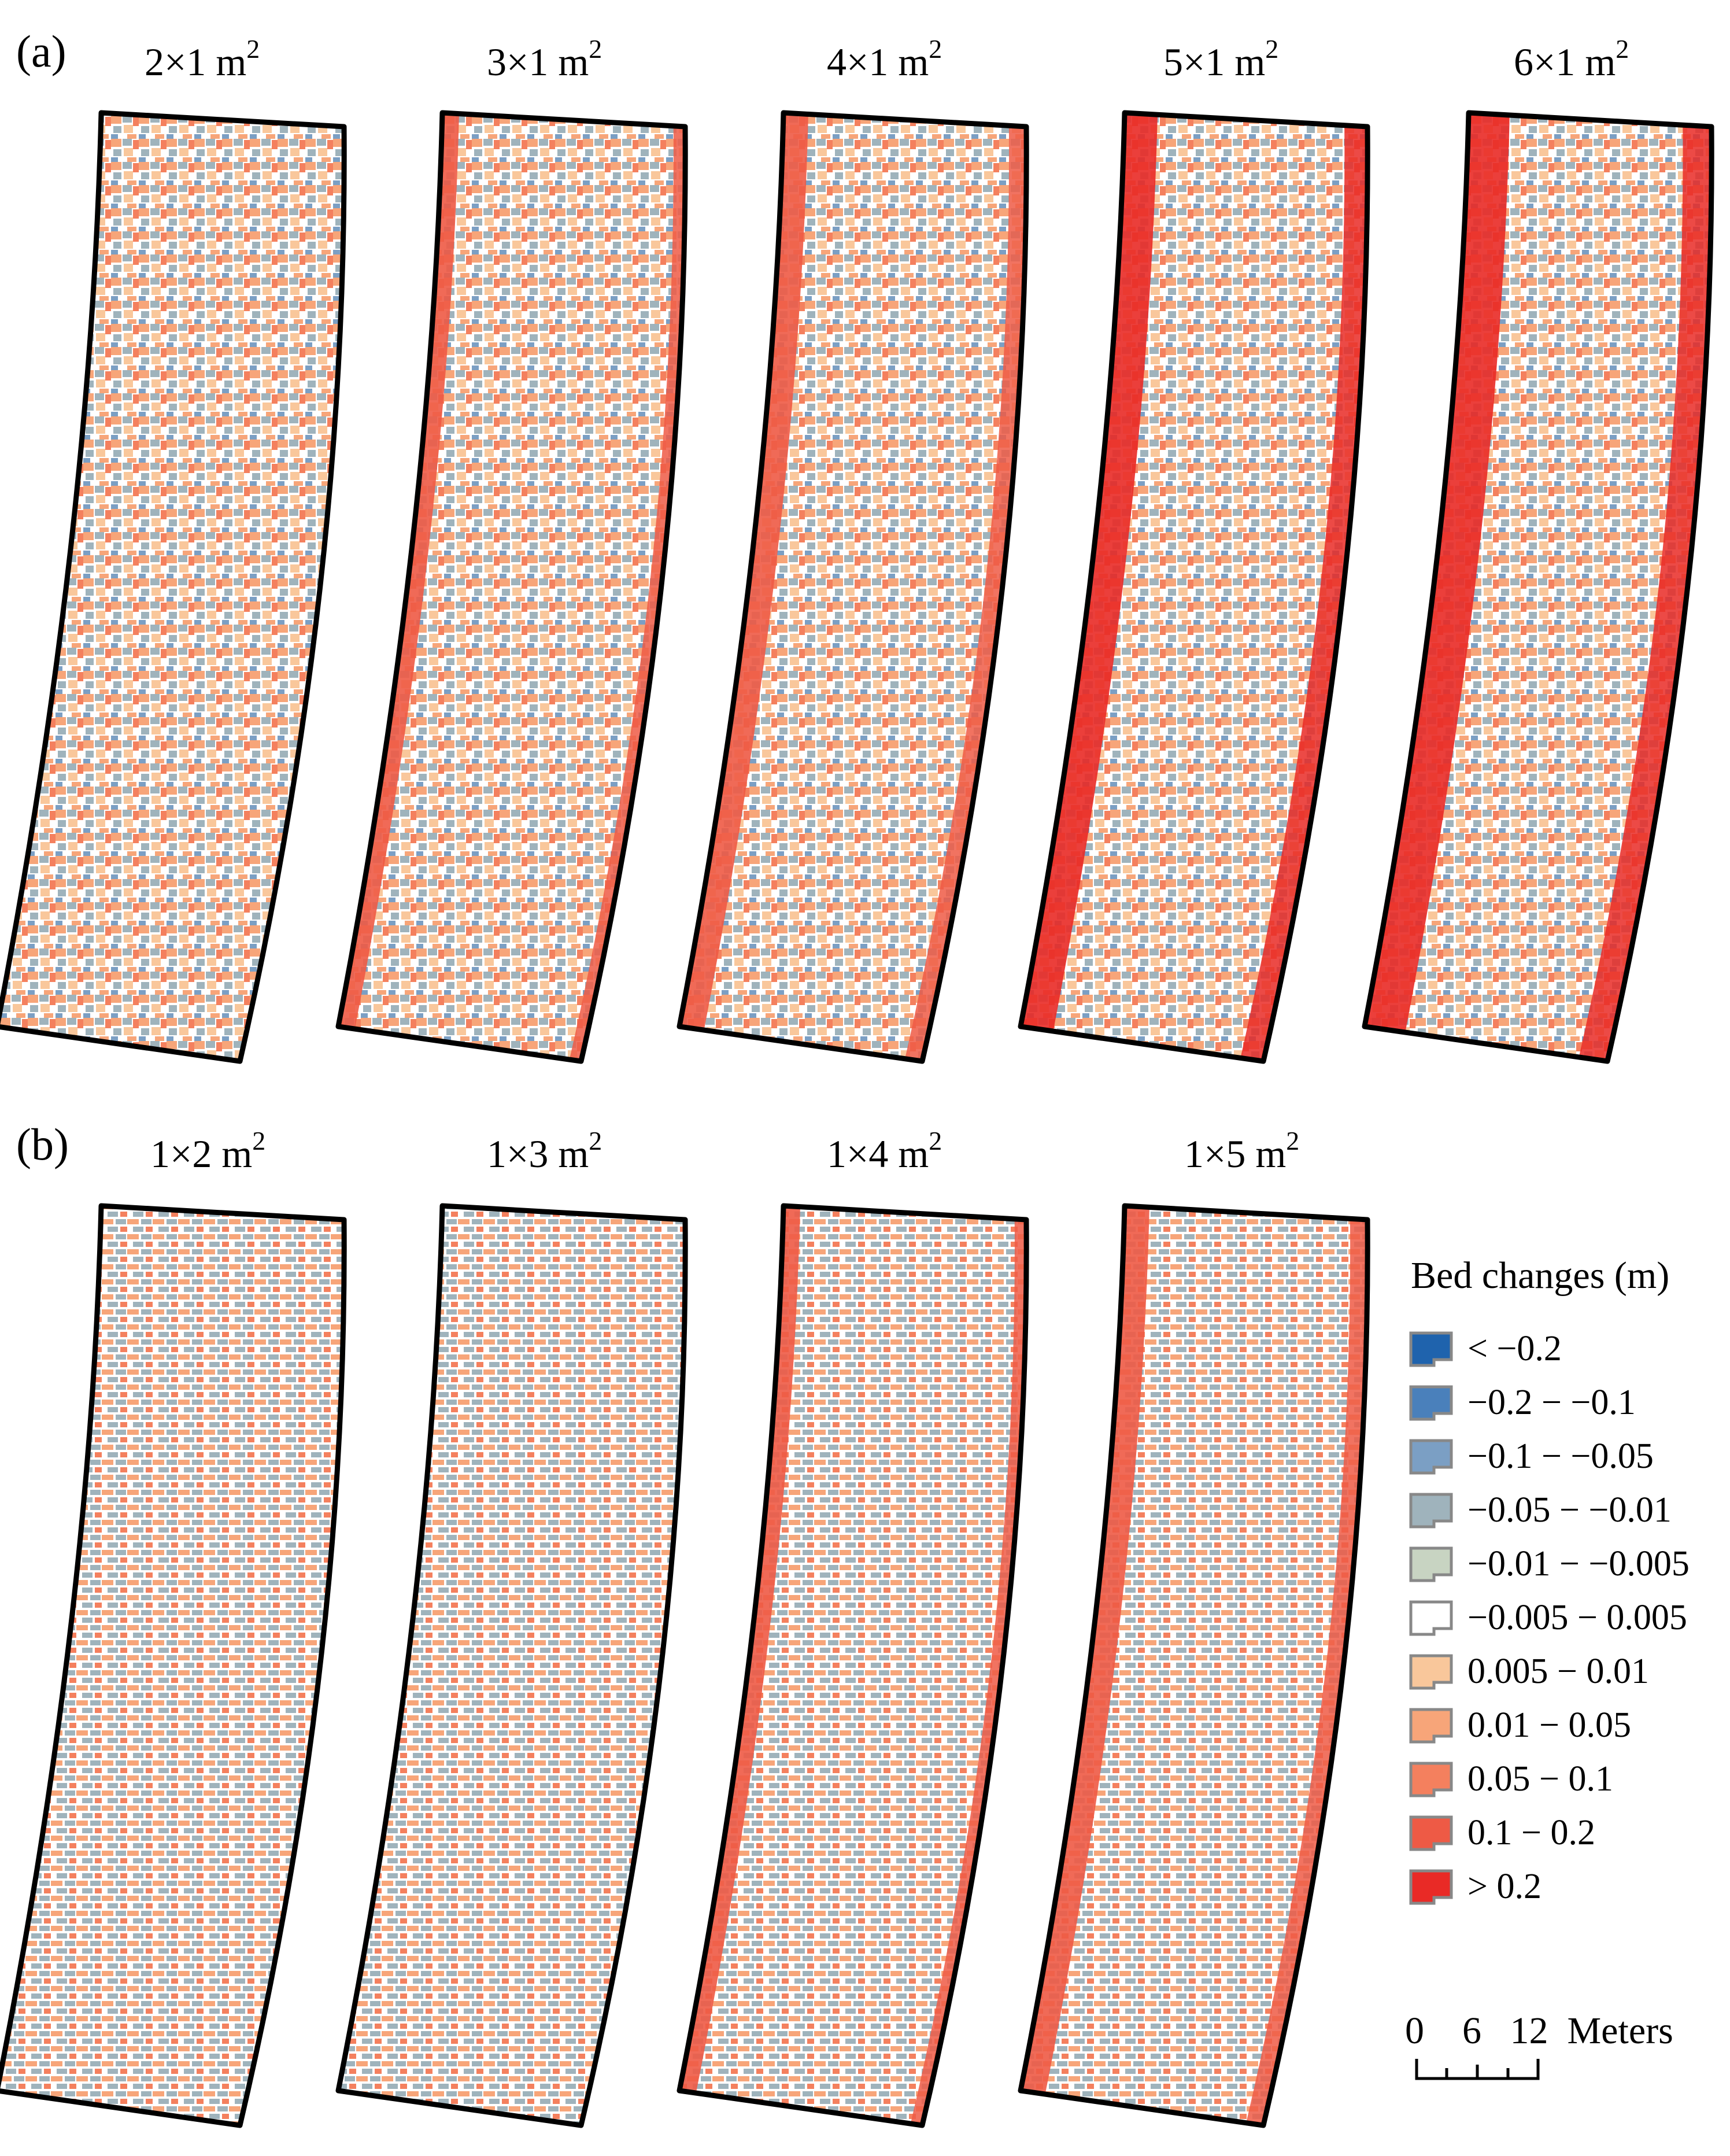  I want to click on legend-label: −0.1 − −0.05, so click(1561, 1456).